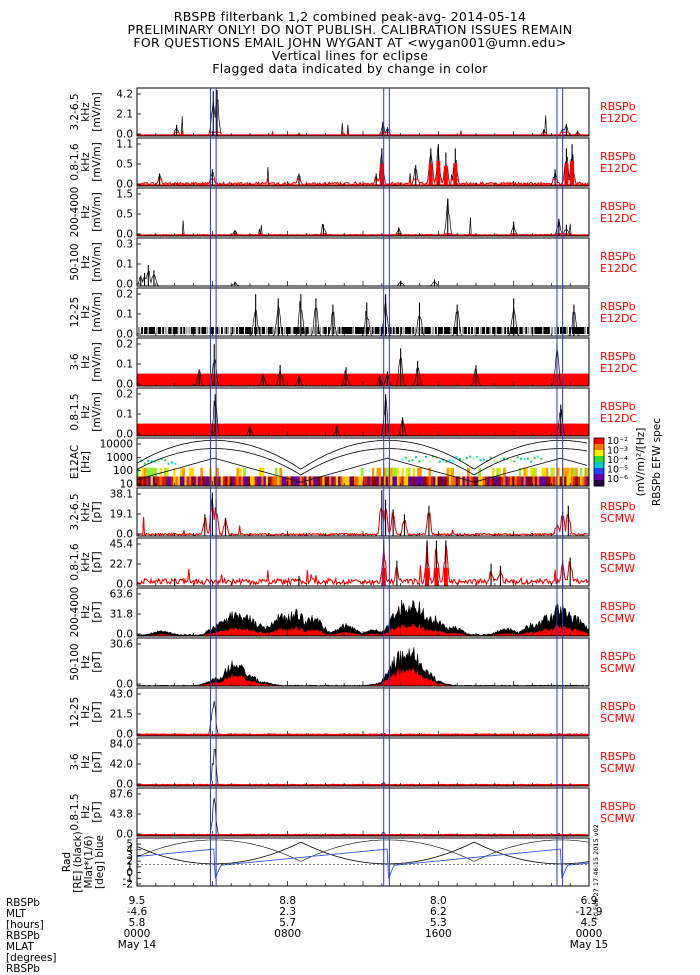 Image resolution: width=700 pixels, height=975 pixels. I want to click on version-stamp: Fri Feb 27 17:46:15 2015 v02, so click(596, 872).